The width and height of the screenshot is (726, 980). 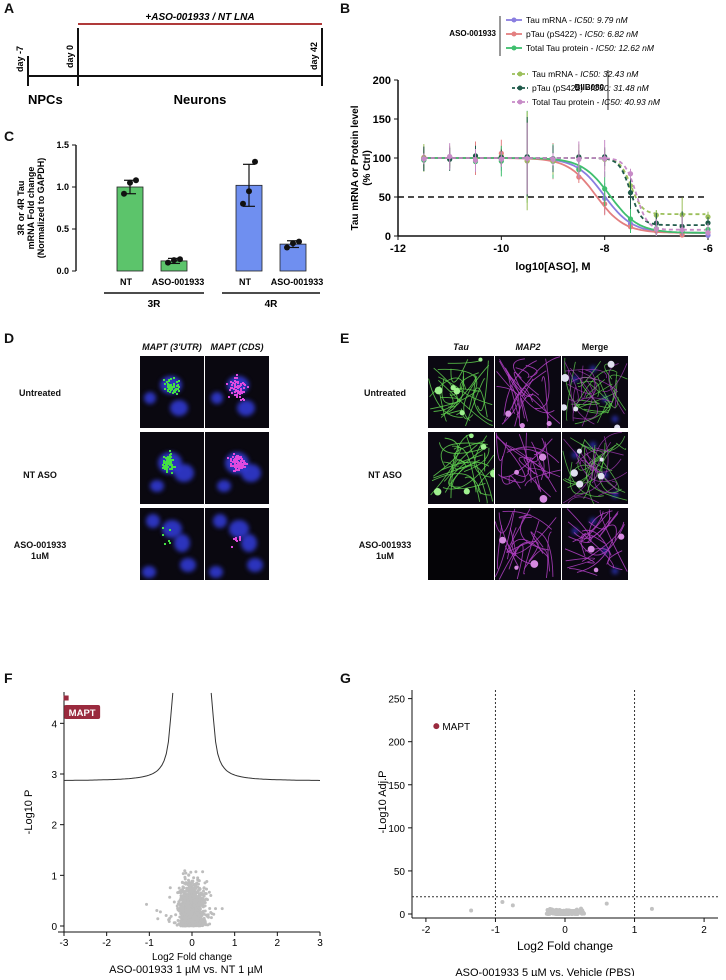 What do you see at coordinates (461, 347) in the screenshot?
I see `e-col-label-1: Tau` at bounding box center [461, 347].